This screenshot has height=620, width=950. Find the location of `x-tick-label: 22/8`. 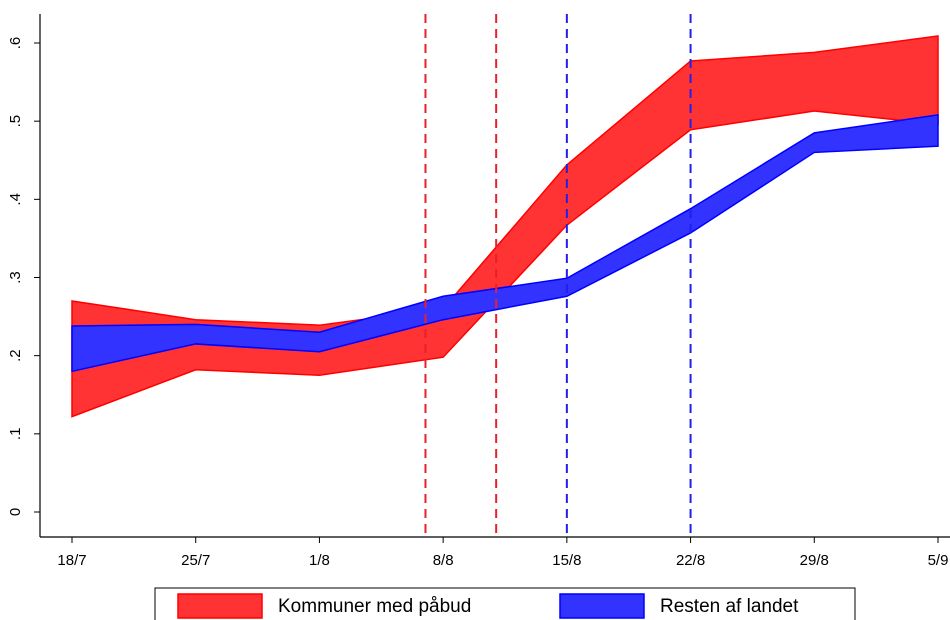

x-tick-label: 22/8 is located at coordinates (690, 560).